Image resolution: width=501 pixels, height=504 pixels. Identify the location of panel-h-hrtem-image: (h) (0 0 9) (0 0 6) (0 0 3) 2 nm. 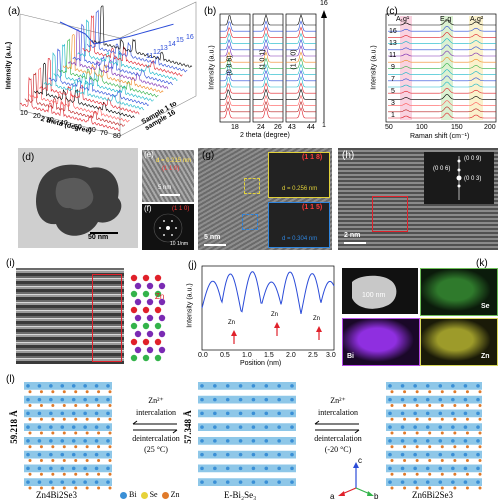
(418, 199).